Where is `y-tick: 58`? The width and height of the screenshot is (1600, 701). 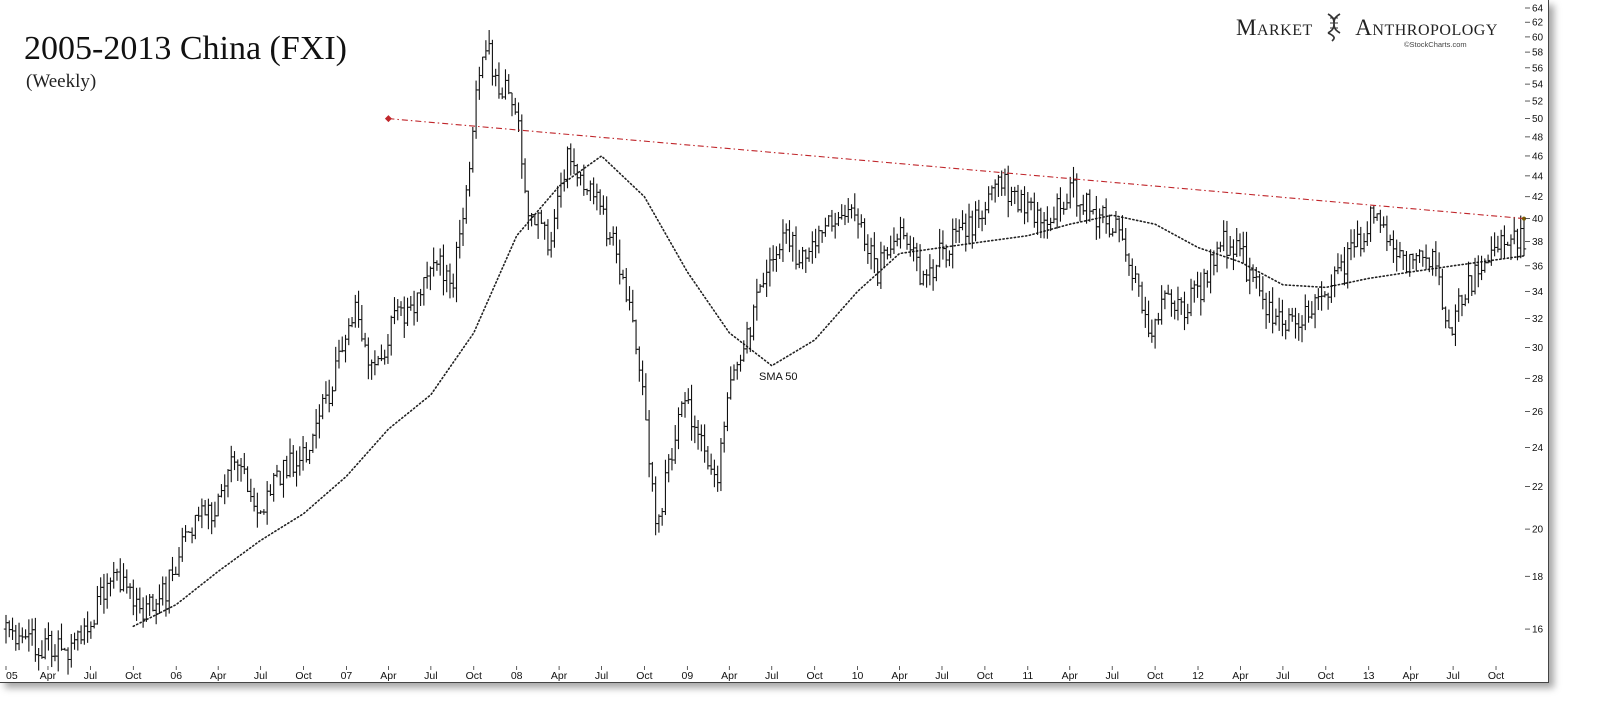 y-tick: 58 is located at coordinates (1534, 53).